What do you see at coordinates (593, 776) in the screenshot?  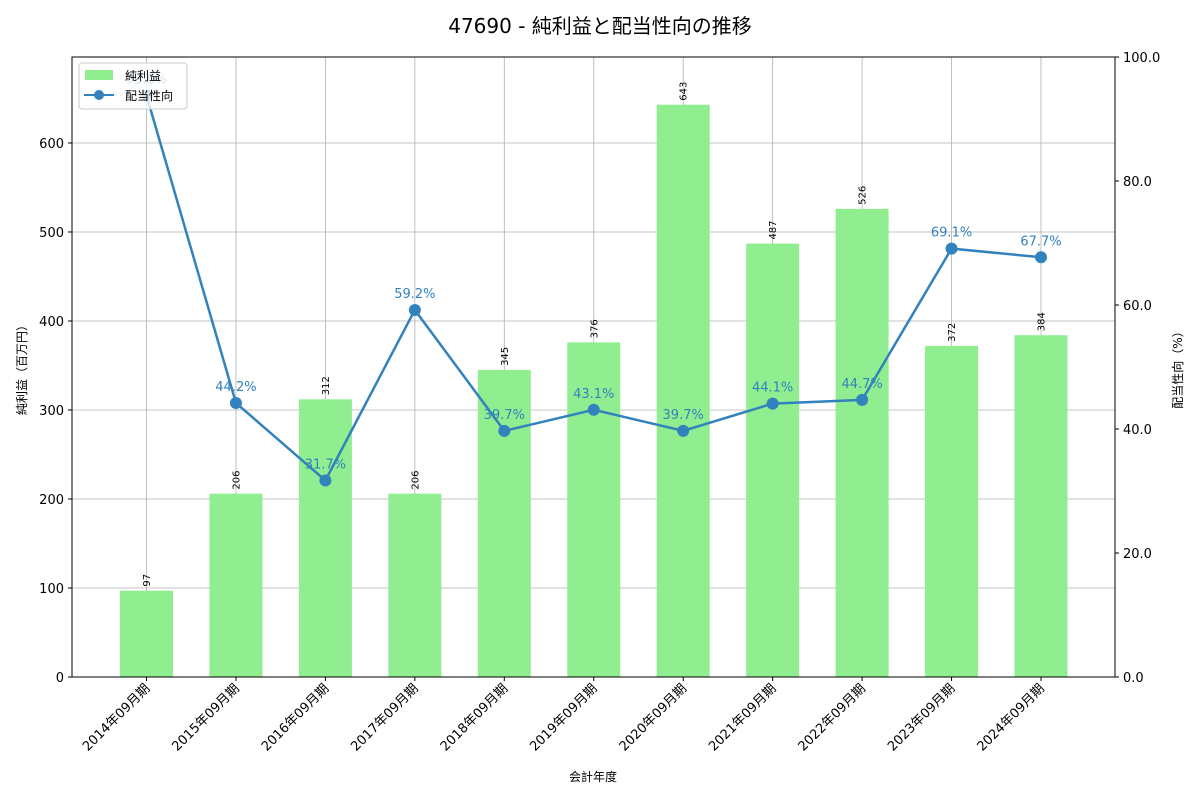 I see `x-axis-label: 会計年度` at bounding box center [593, 776].